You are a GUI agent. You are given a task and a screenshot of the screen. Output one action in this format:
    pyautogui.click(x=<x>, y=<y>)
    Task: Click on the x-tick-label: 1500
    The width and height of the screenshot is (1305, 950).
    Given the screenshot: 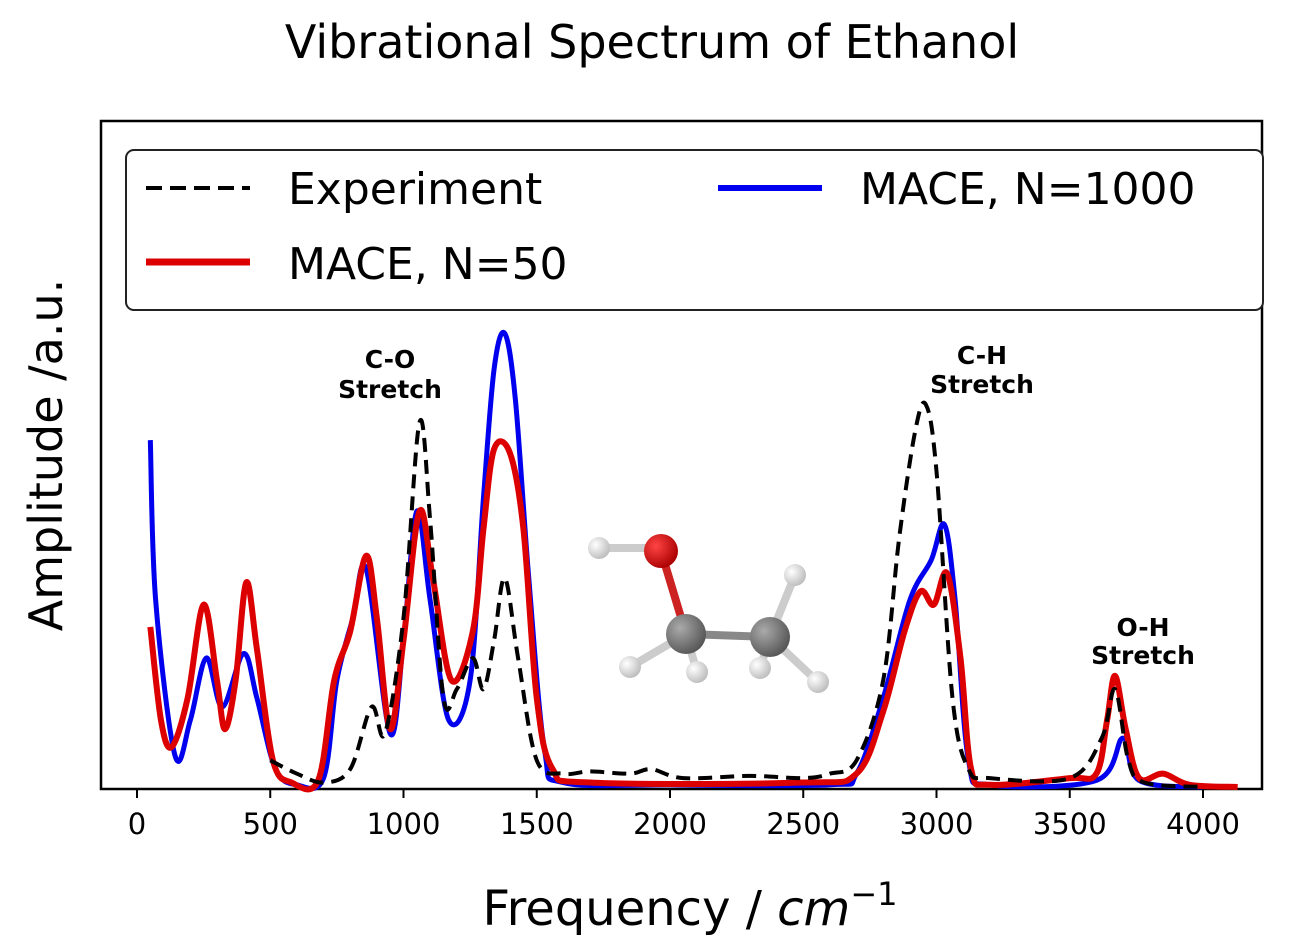 What is the action you would take?
    pyautogui.click(x=537, y=824)
    